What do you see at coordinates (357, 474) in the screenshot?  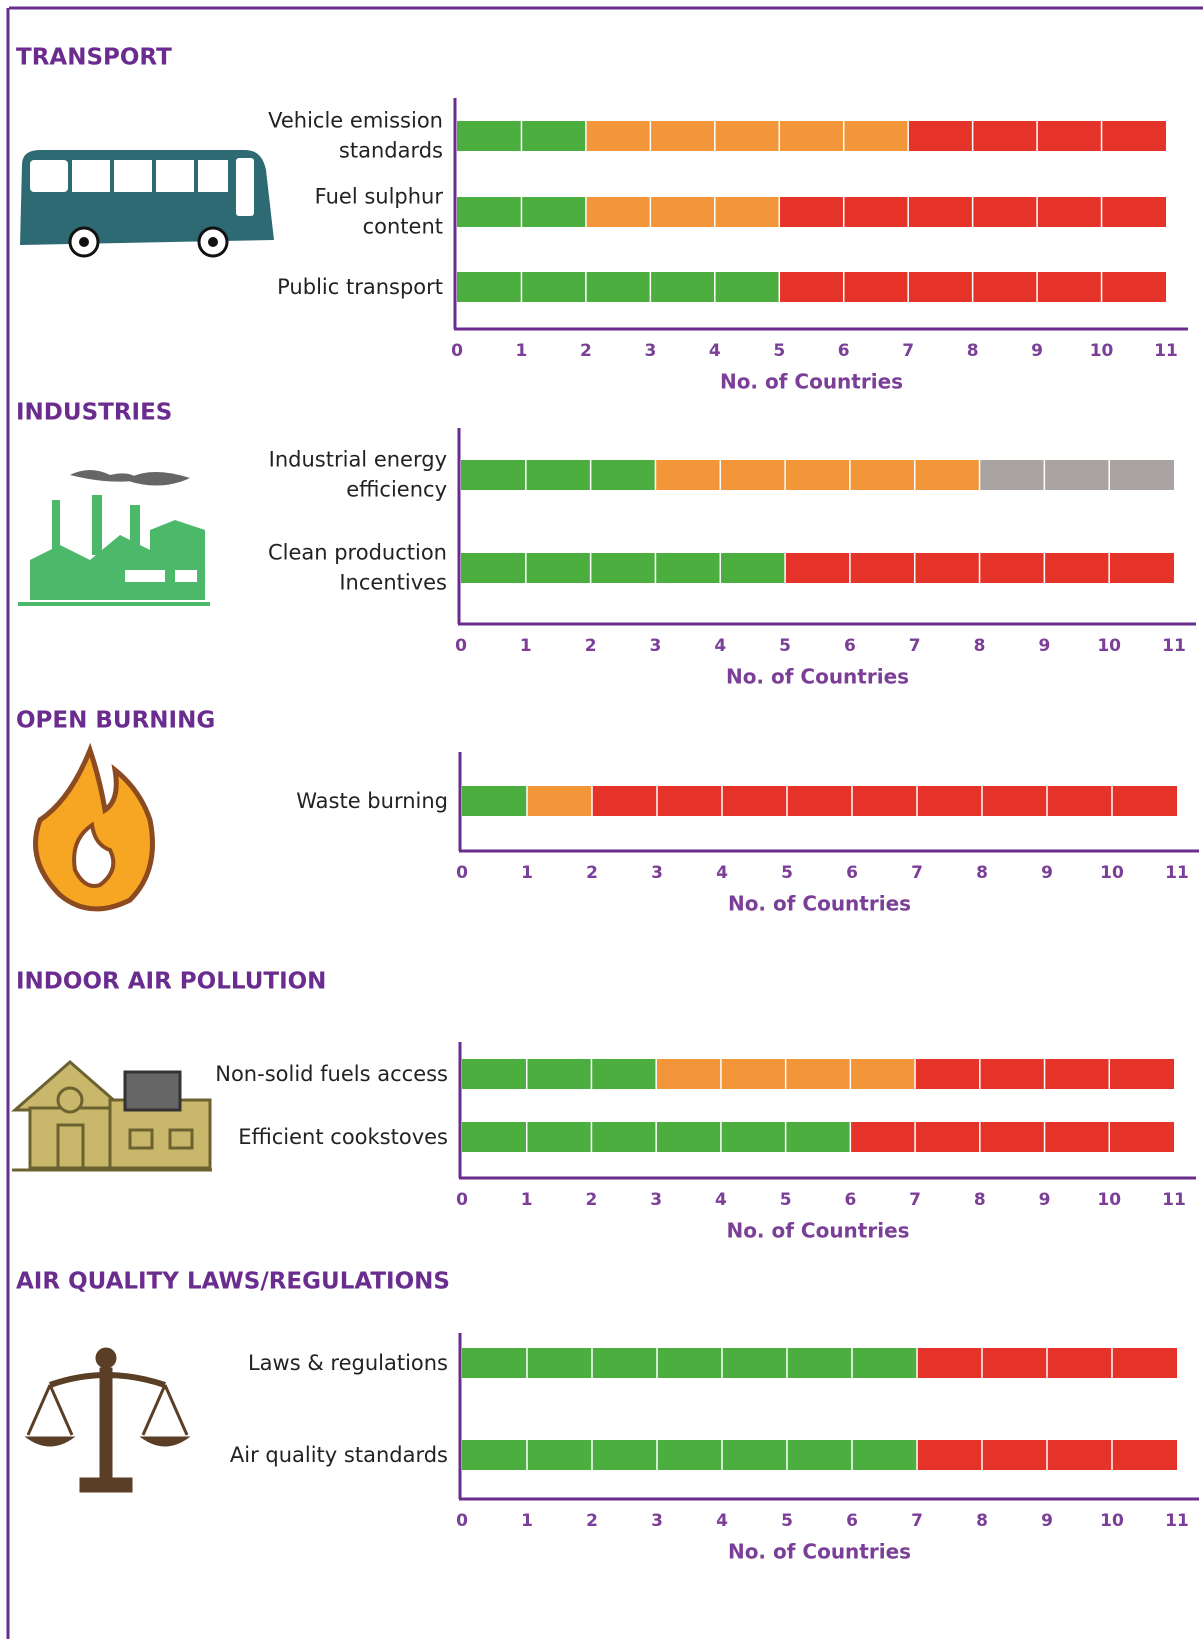 I see `category-label: Industrial energy efficiency` at bounding box center [357, 474].